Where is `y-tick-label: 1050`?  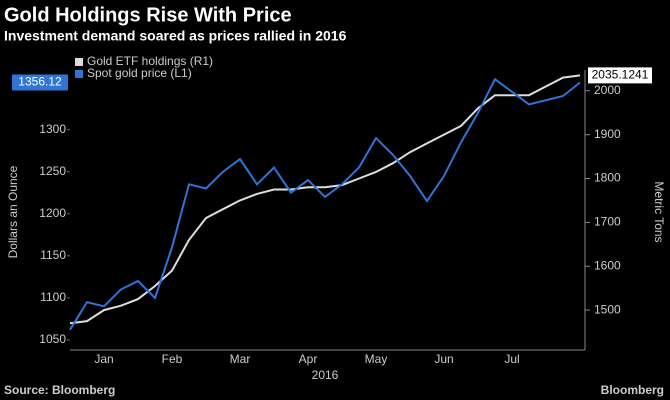
y-tick-label: 1050 is located at coordinates (52, 339).